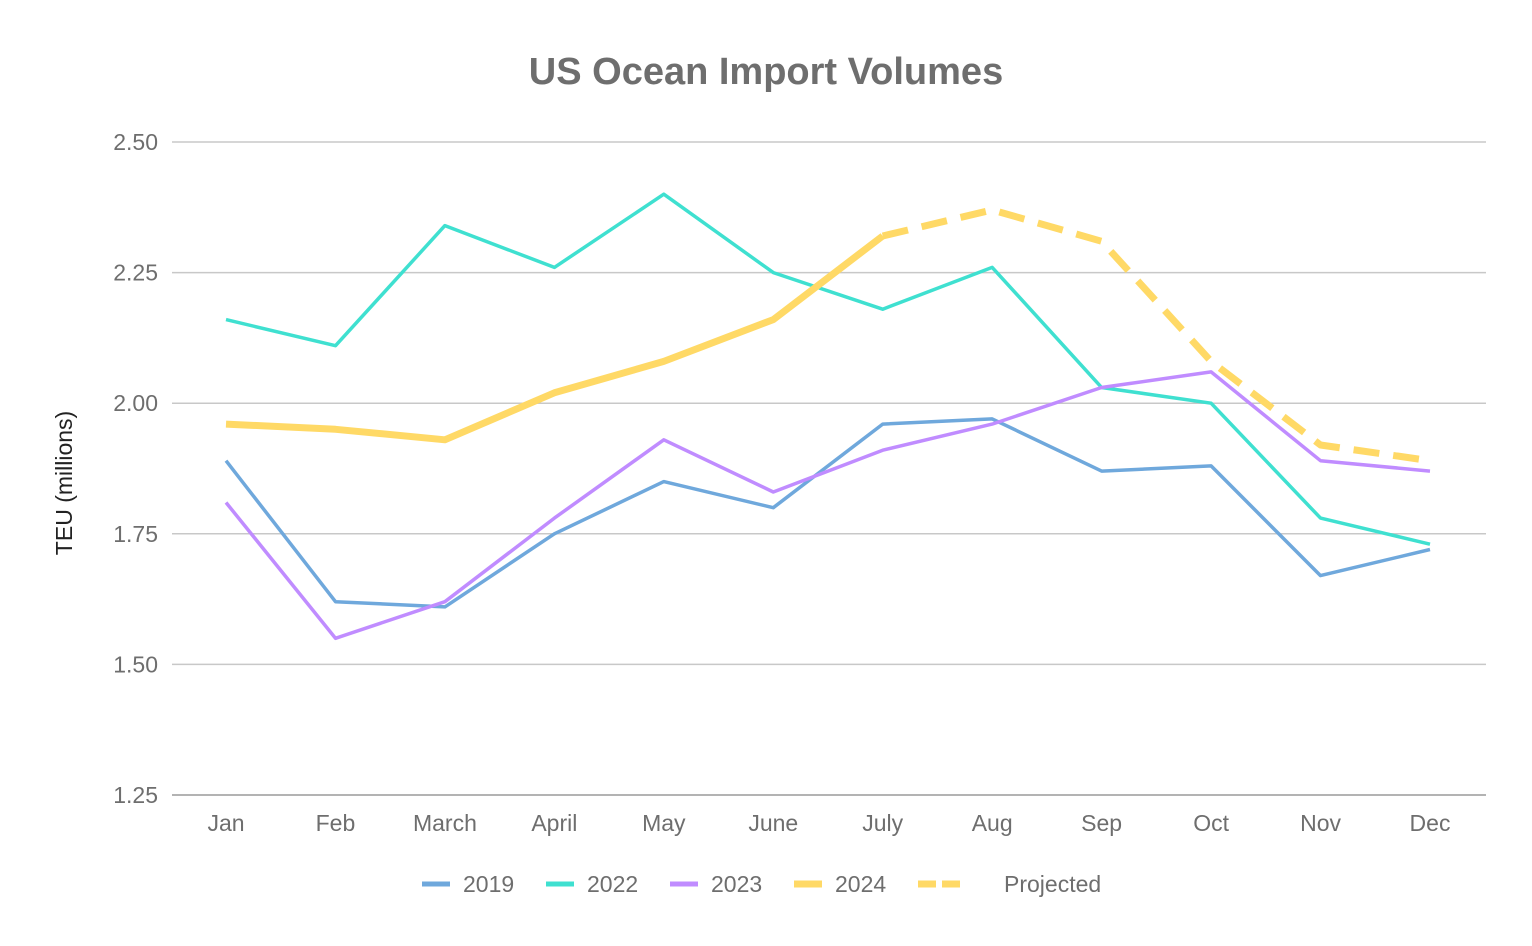 This screenshot has width=1532, height=946. Describe the element at coordinates (766, 72) in the screenshot. I see `chart-title: US Ocean Import Volumes` at that location.